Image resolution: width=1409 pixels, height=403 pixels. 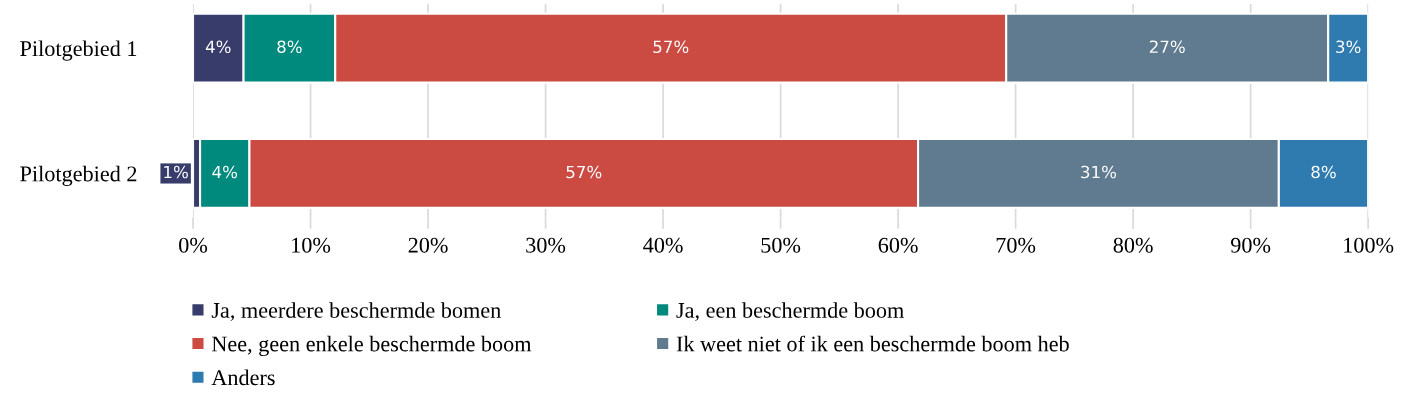 What do you see at coordinates (1167, 47) in the screenshot?
I see `data-label: 27%` at bounding box center [1167, 47].